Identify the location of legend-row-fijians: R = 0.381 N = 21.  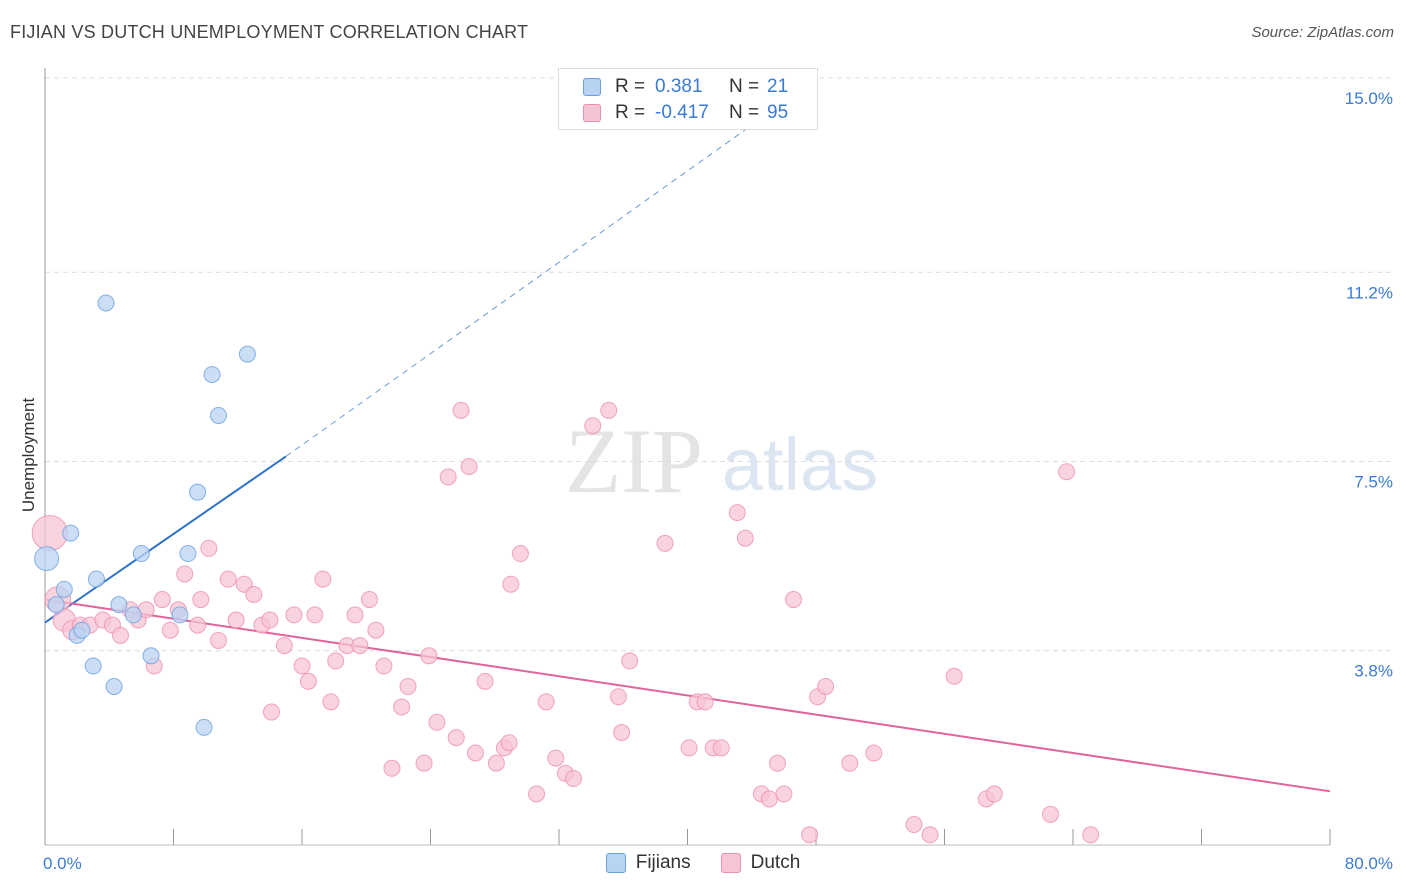
(685, 87).